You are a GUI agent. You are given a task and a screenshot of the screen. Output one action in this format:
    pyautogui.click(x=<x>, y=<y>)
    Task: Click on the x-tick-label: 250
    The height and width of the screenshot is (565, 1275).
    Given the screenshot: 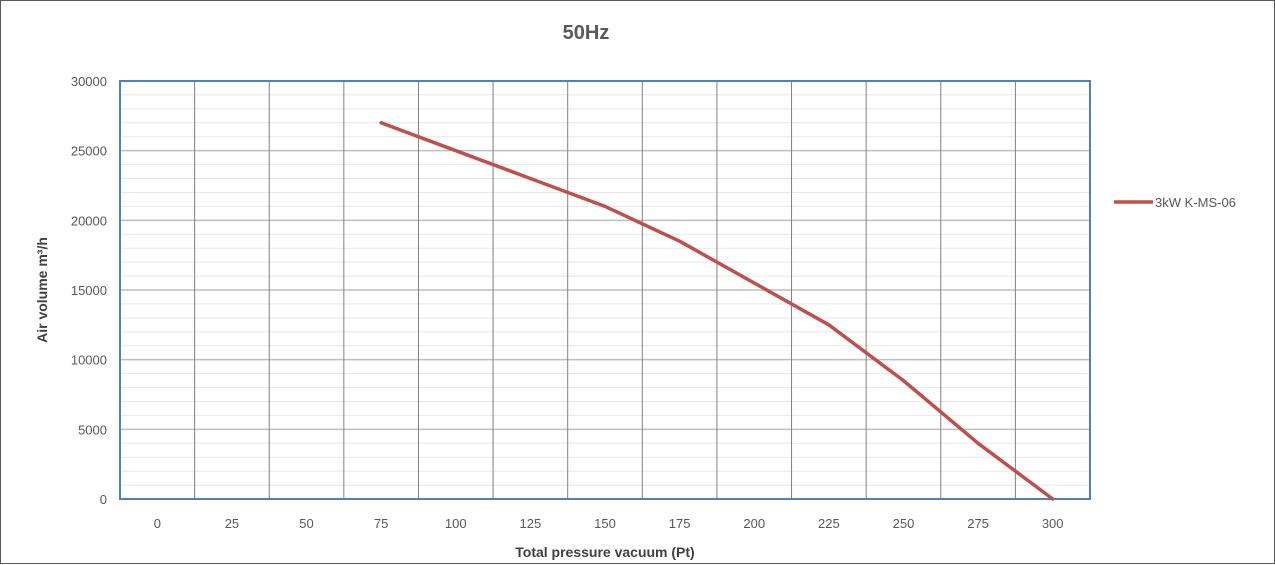 What is the action you would take?
    pyautogui.click(x=904, y=523)
    